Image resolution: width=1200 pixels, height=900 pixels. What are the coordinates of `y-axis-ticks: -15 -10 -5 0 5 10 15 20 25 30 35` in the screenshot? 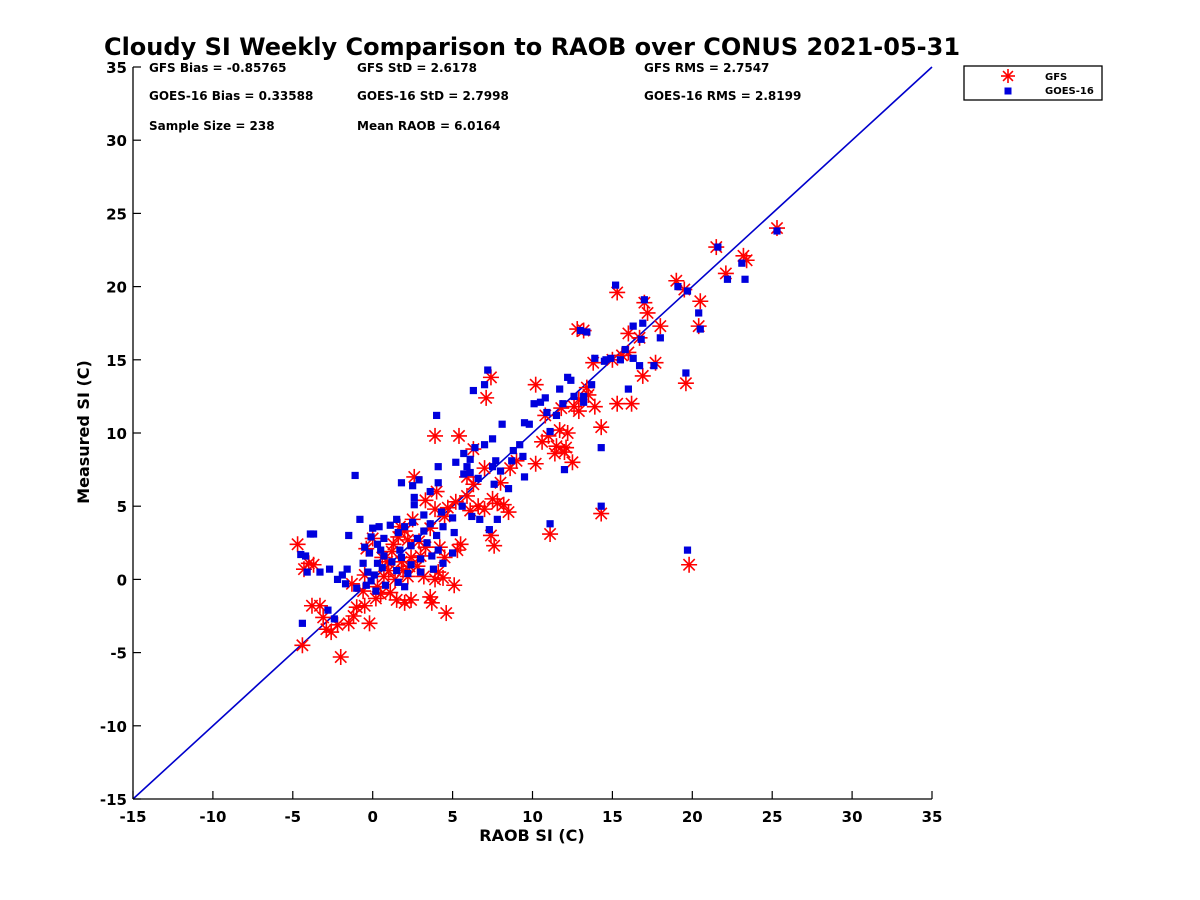 It's located at (120, 434).